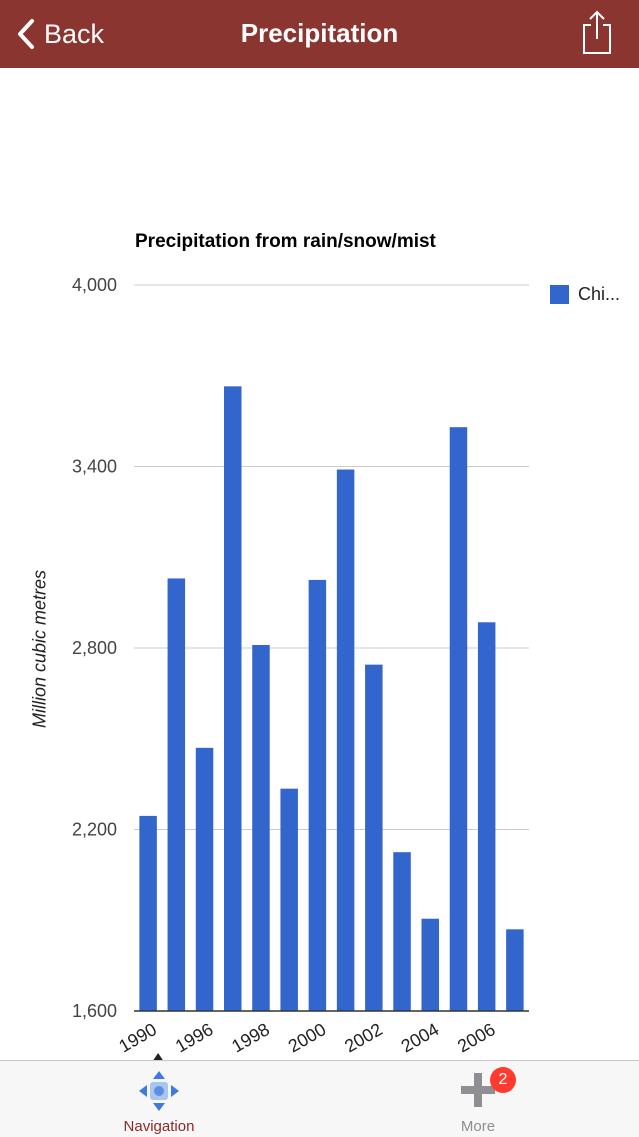  Describe the element at coordinates (158, 1057) in the screenshot. I see `tooltip-marker` at that location.